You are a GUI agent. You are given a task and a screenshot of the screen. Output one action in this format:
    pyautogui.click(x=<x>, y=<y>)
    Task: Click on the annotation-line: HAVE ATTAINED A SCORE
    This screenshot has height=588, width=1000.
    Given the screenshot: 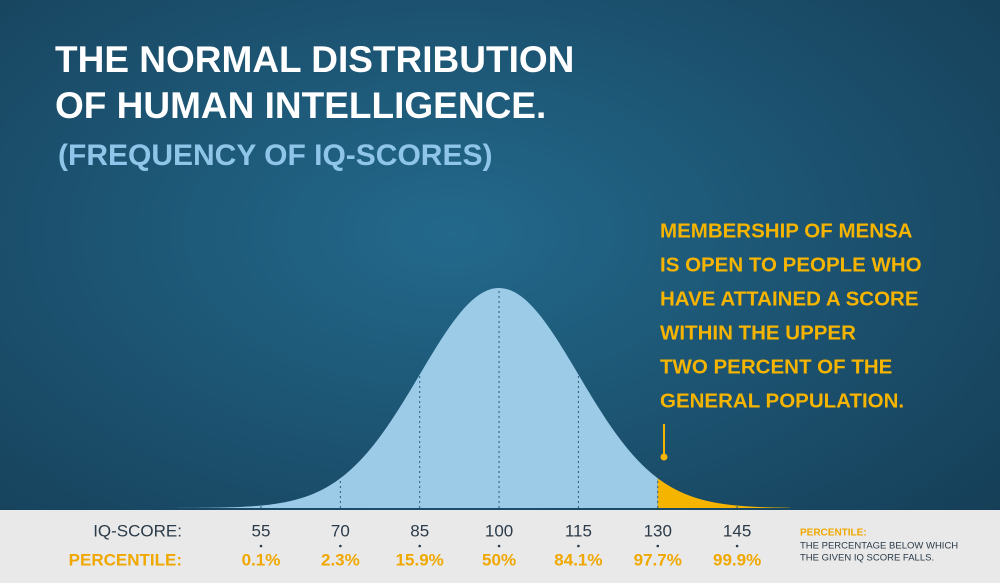 What is the action you would take?
    pyautogui.click(x=789, y=298)
    